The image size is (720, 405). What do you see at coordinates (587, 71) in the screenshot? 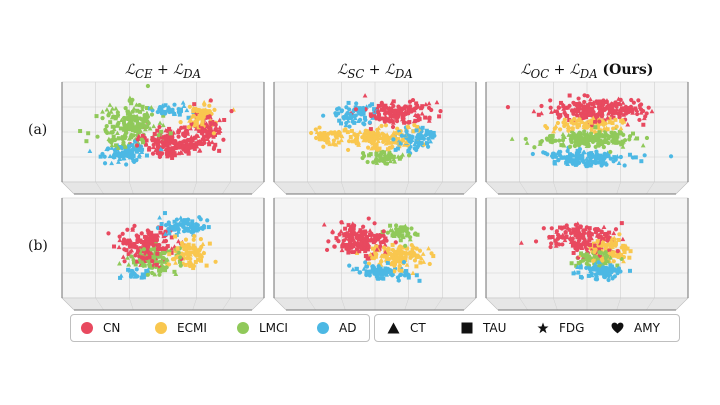
I see `column-title: ℒOC + ℒDA (Ours)` at bounding box center [587, 71].